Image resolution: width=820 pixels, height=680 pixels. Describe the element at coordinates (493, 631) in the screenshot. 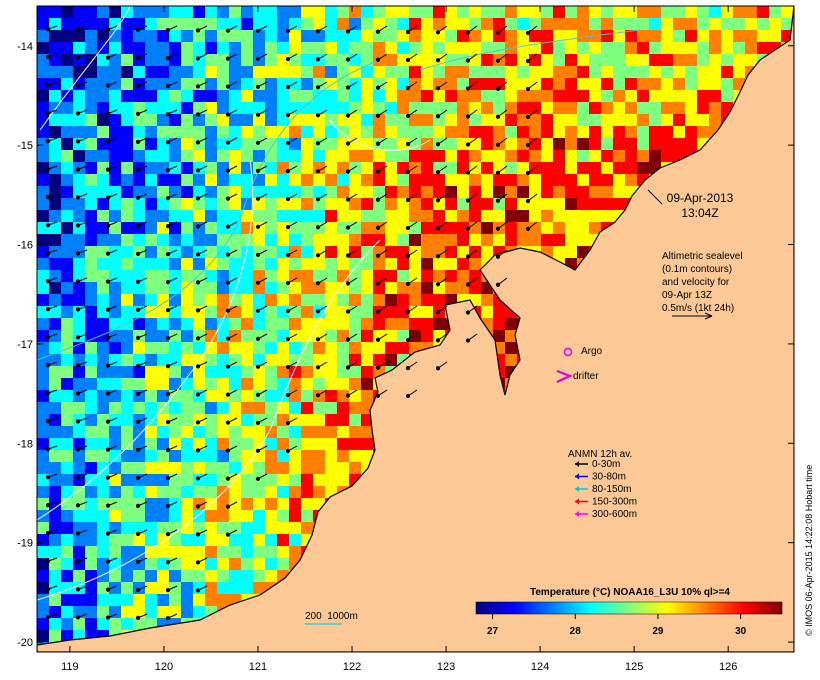

I see `colorbar-tick-label: 27` at that location.